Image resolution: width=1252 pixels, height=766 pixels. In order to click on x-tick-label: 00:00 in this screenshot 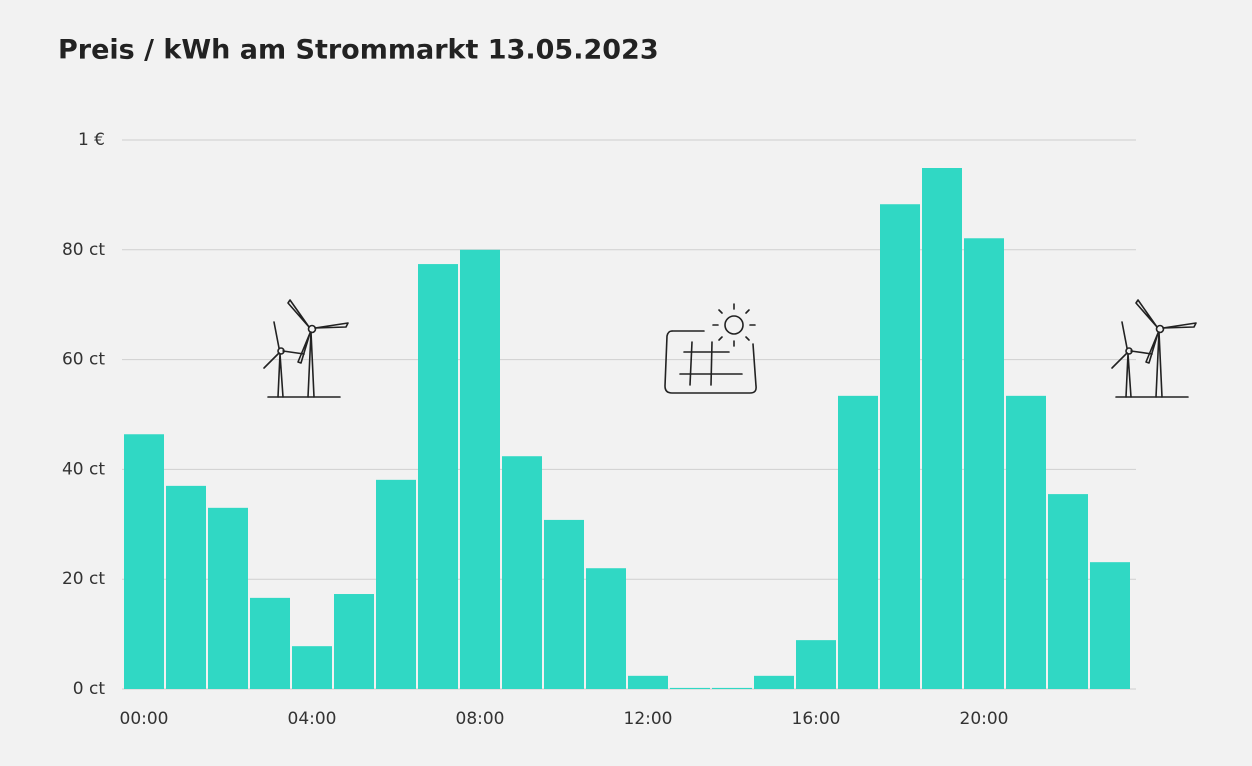, I will do `click(144, 719)`.